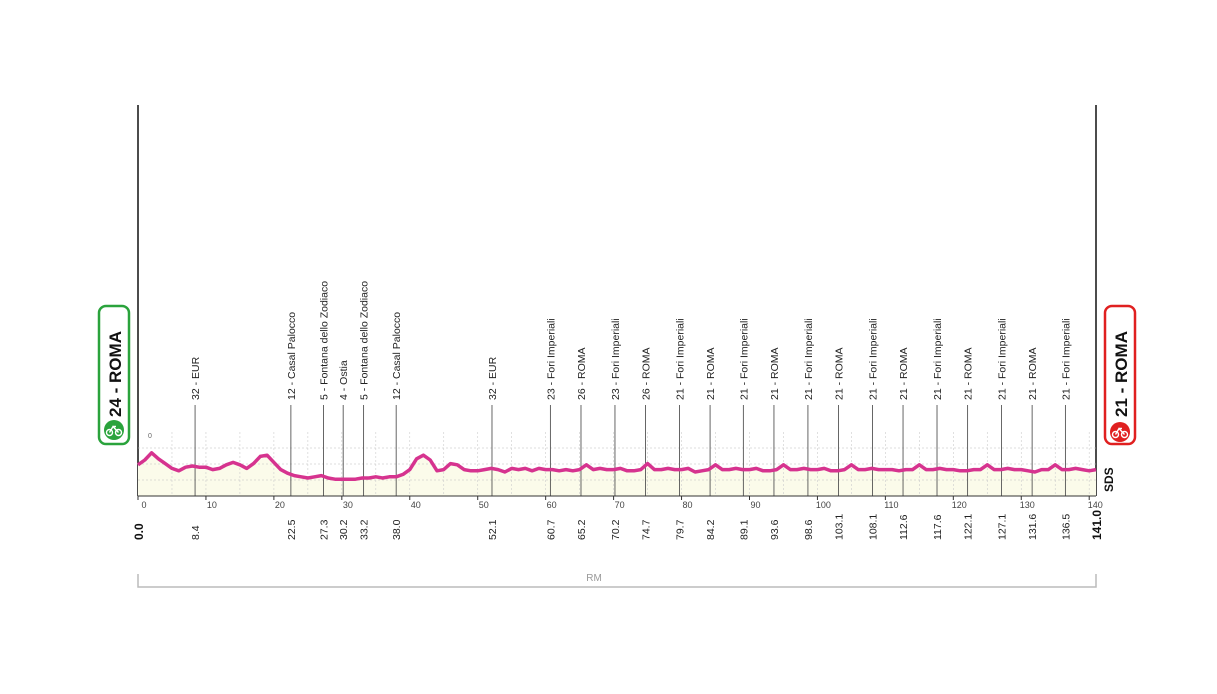  What do you see at coordinates (552, 505) in the screenshot?
I see `x-tick-label: 60` at bounding box center [552, 505].